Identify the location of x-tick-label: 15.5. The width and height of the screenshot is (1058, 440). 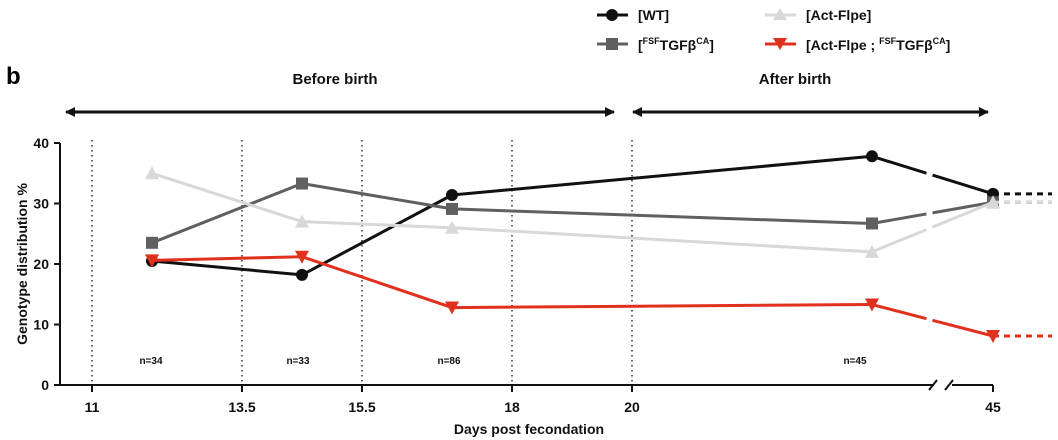
(361, 407).